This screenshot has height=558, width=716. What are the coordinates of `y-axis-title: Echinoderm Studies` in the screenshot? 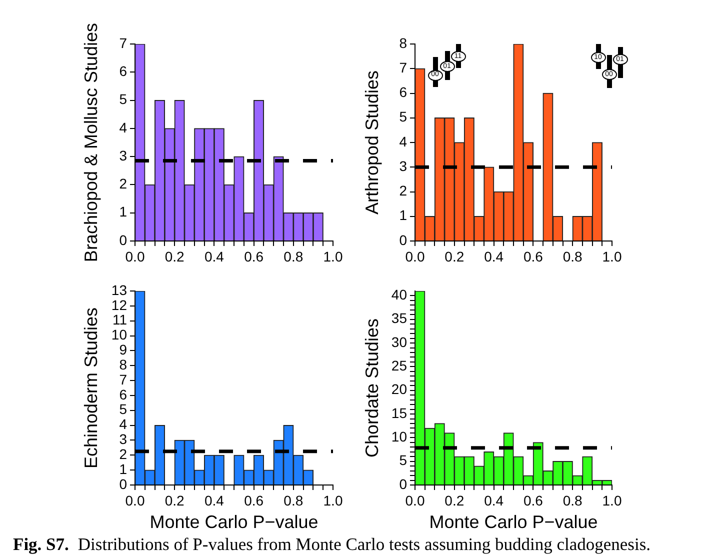 It's located at (90, 388).